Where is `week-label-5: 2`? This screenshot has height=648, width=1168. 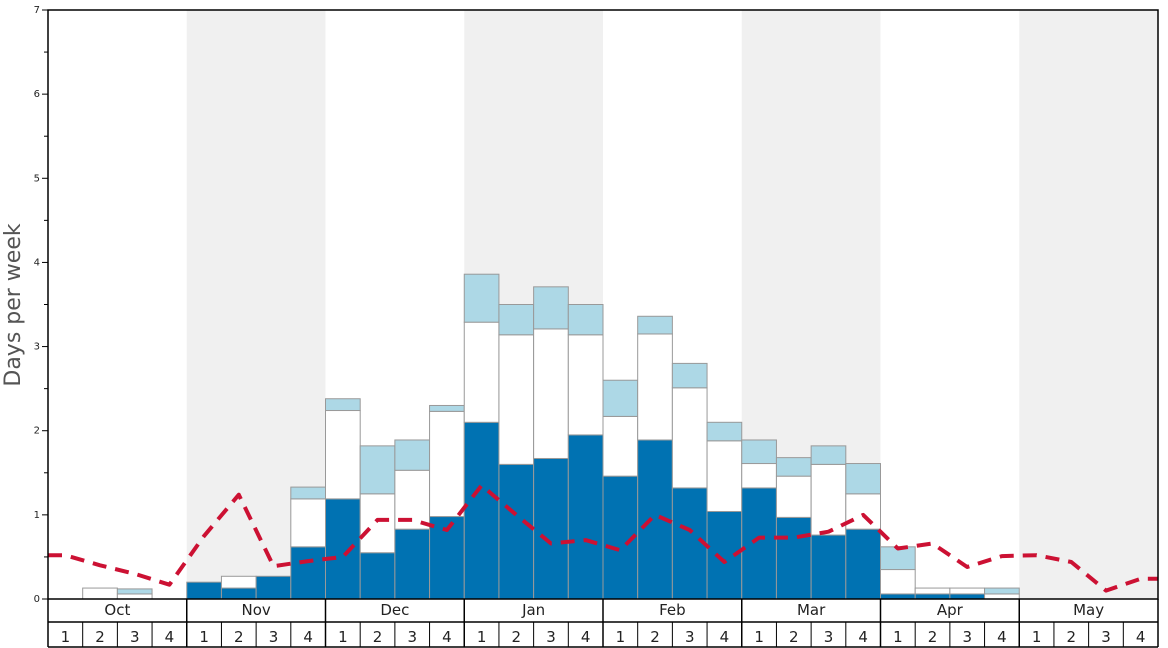
week-label-5: 2 is located at coordinates (239, 637).